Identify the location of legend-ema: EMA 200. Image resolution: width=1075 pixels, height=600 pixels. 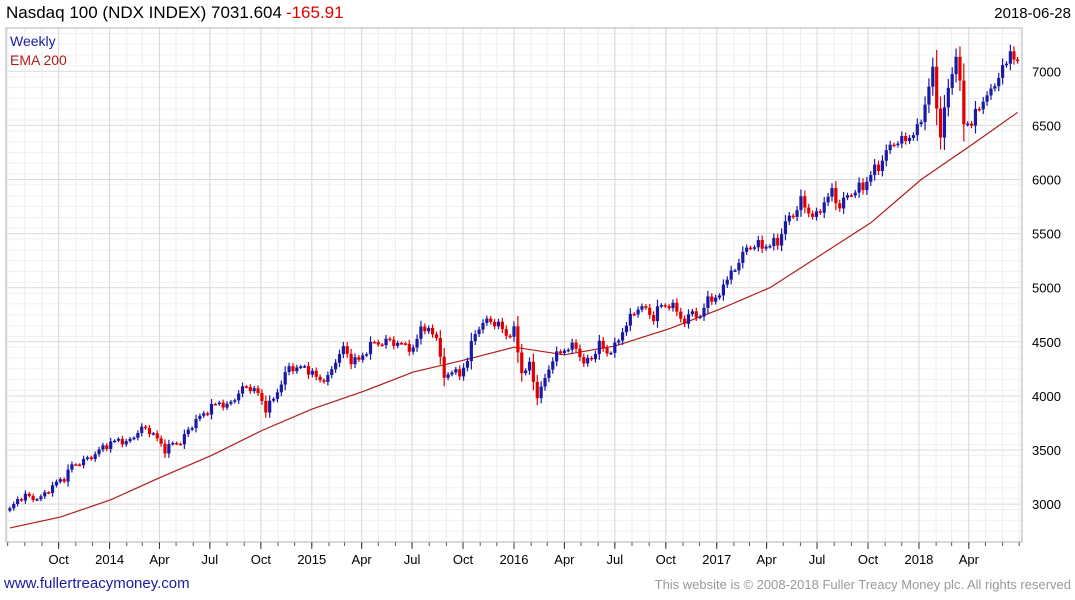
(38, 60).